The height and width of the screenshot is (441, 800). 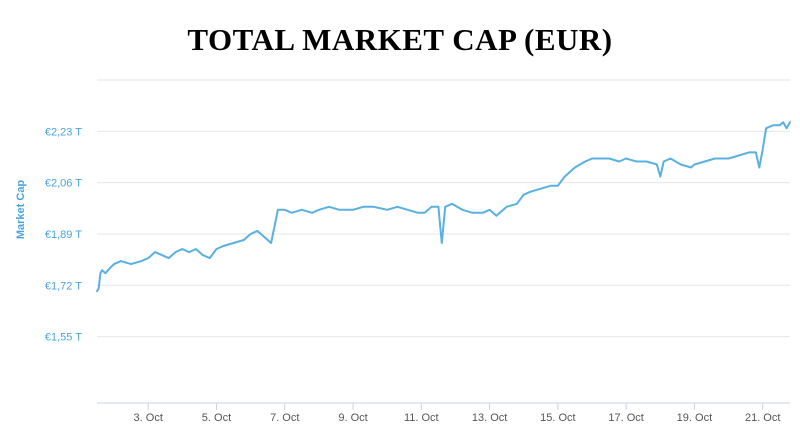 What do you see at coordinates (63, 338) in the screenshot?
I see `y-tick-label: €1,55 T` at bounding box center [63, 338].